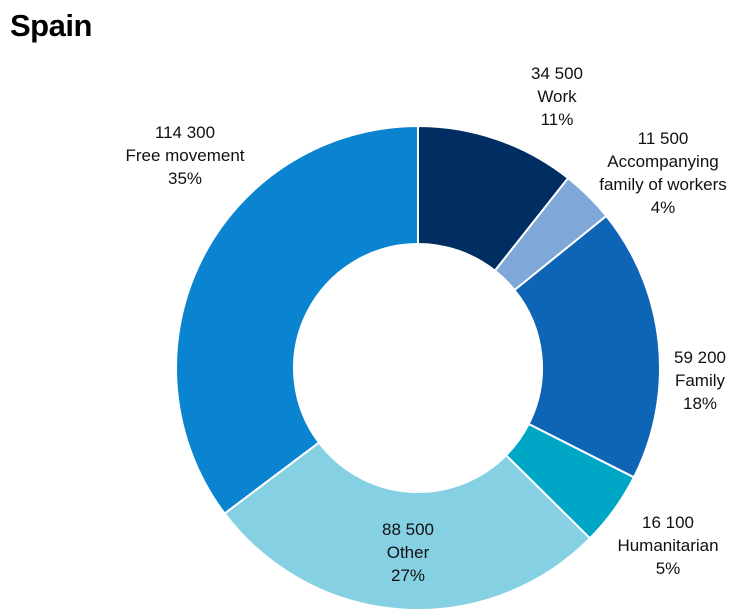 This screenshot has height=609, width=741. What do you see at coordinates (185, 178) in the screenshot?
I see `percent-label: 35%` at bounding box center [185, 178].